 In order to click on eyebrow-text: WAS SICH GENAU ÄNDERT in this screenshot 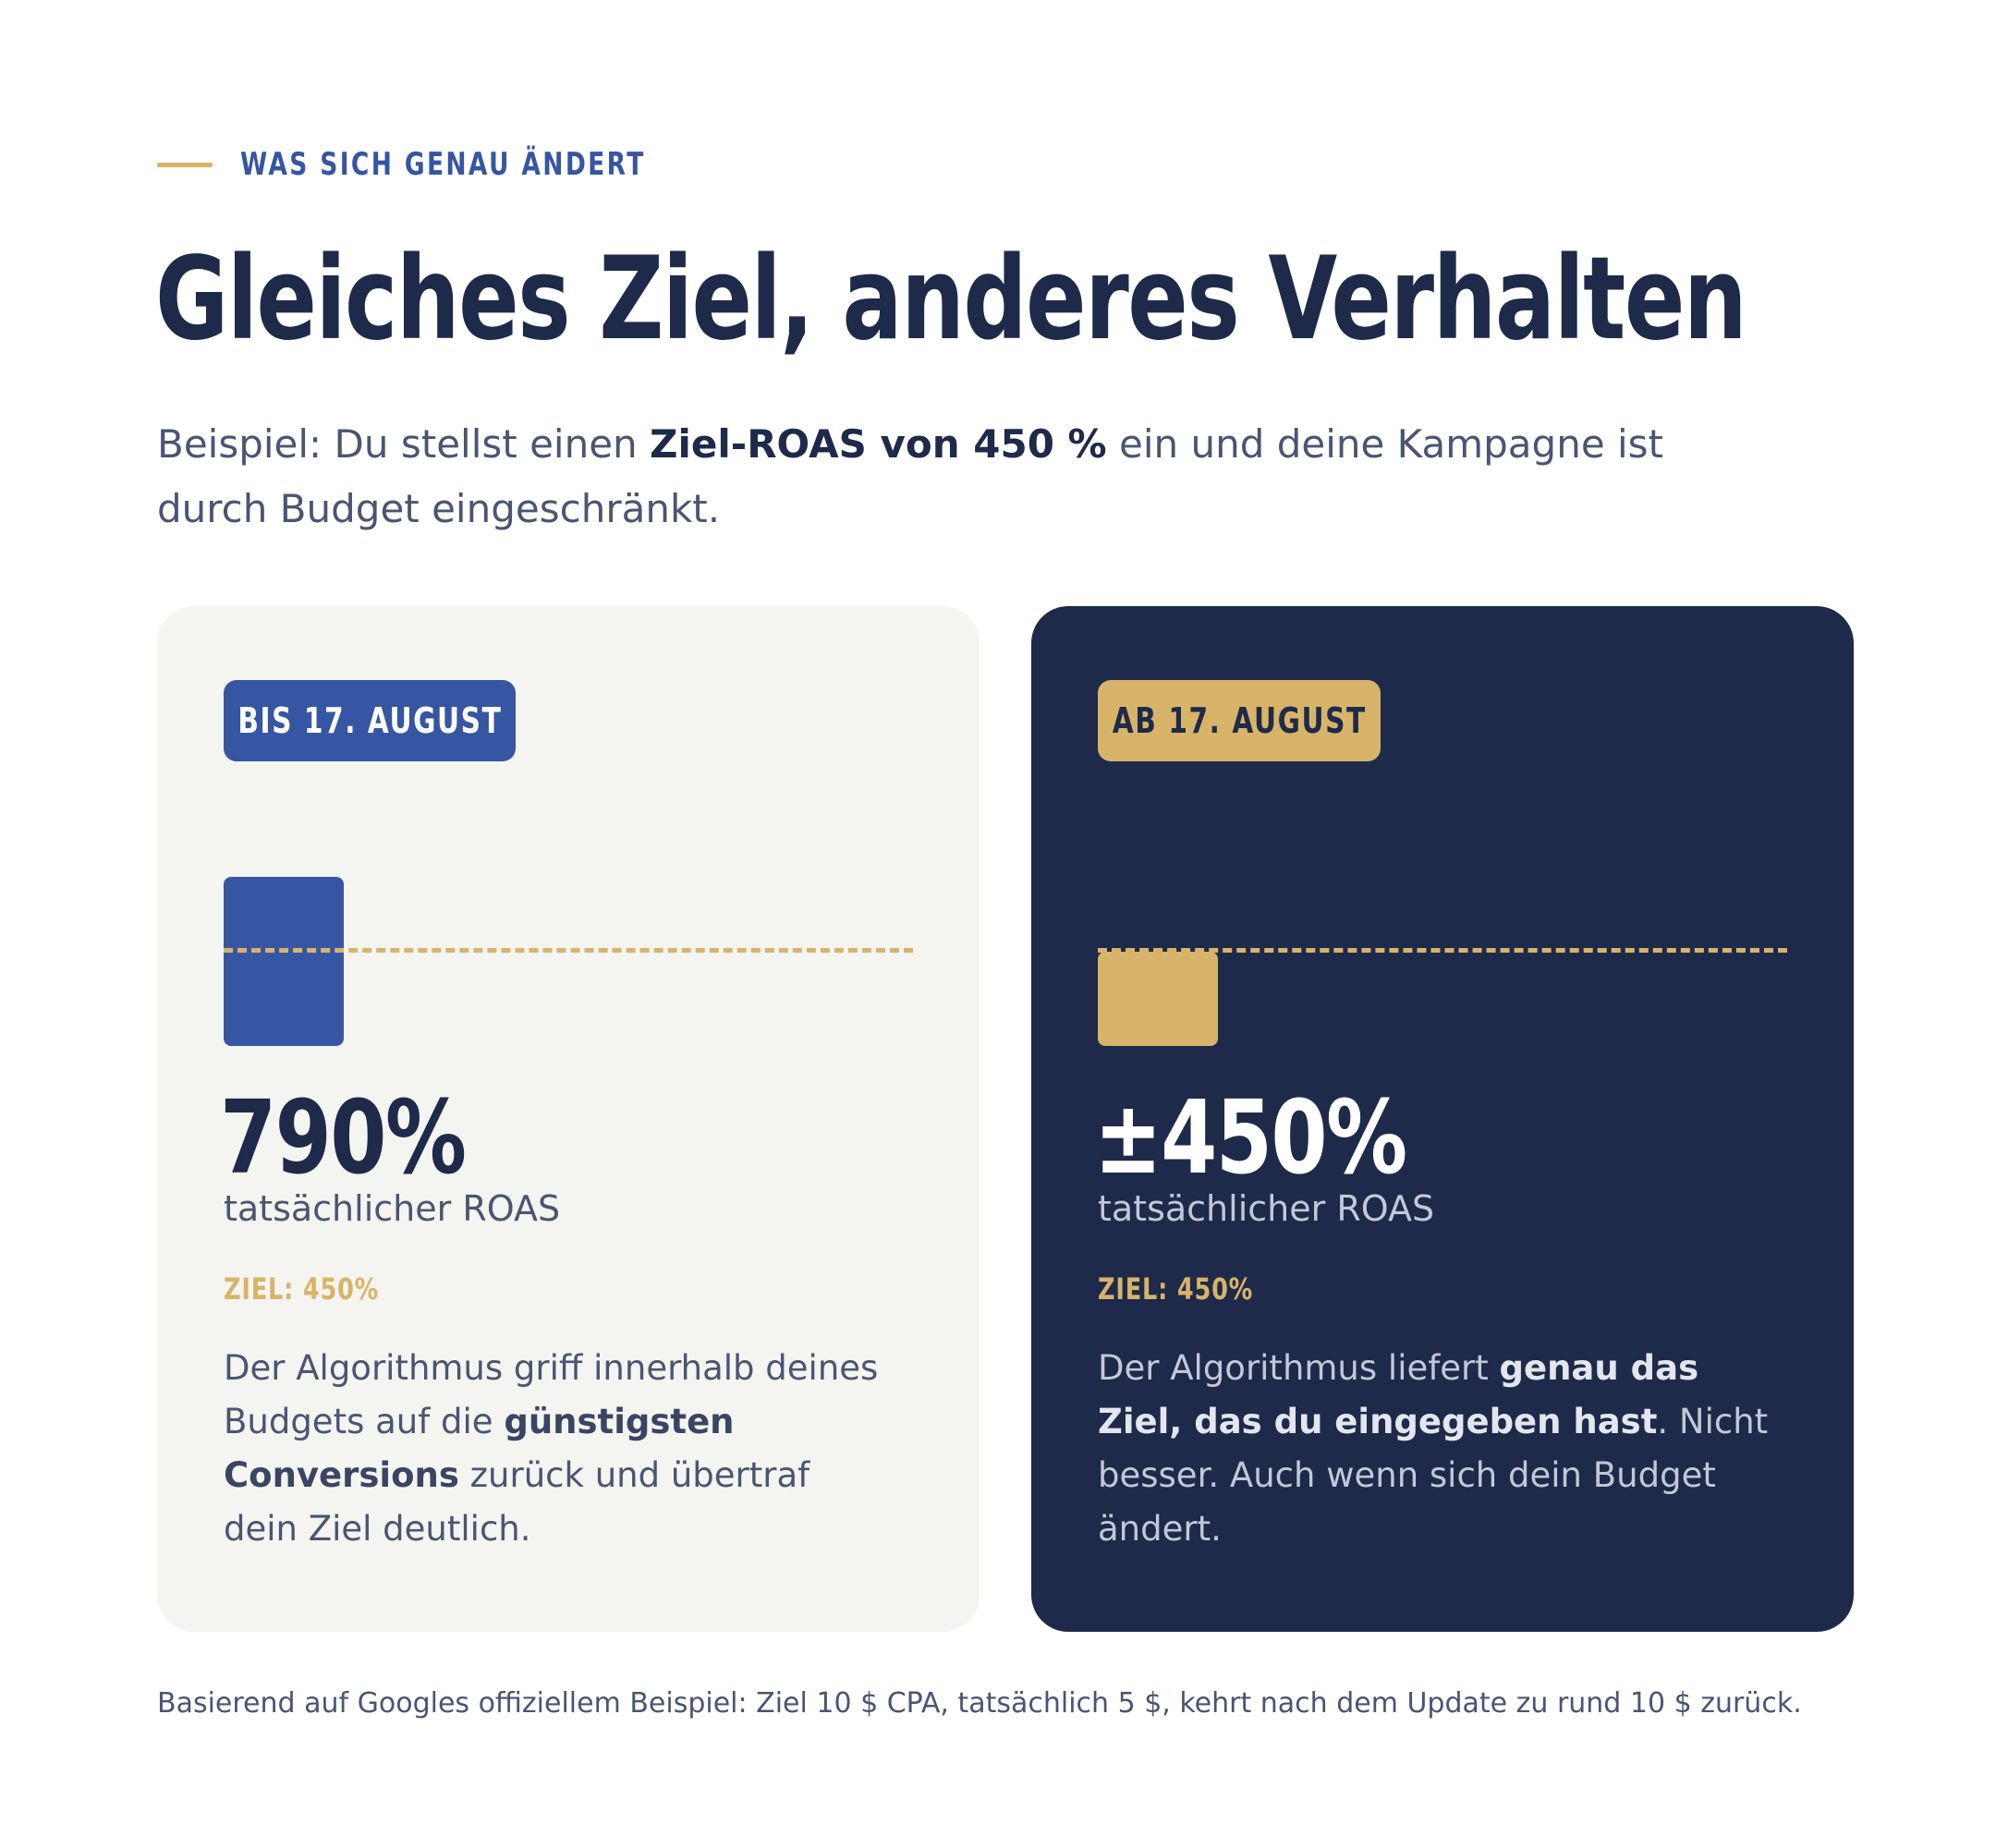, I will do `click(443, 164)`.